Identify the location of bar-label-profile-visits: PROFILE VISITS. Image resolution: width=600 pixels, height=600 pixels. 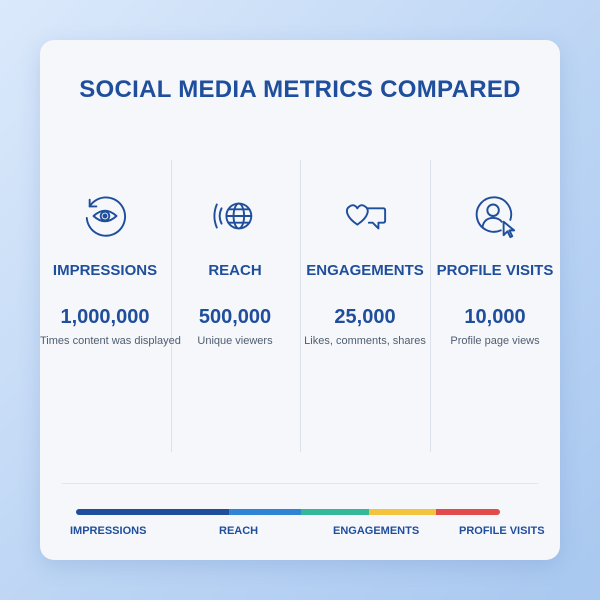
(502, 531).